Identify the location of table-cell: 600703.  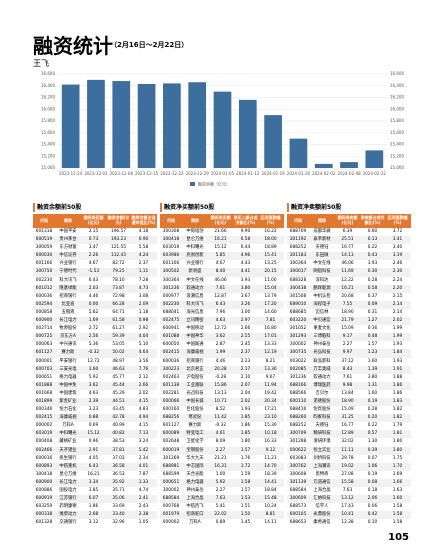
(44, 369).